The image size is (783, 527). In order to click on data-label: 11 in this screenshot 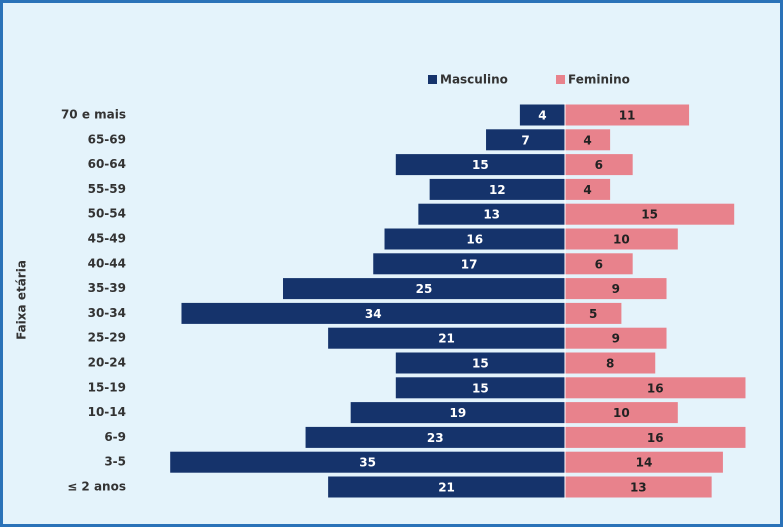, I will do `click(627, 116)`.